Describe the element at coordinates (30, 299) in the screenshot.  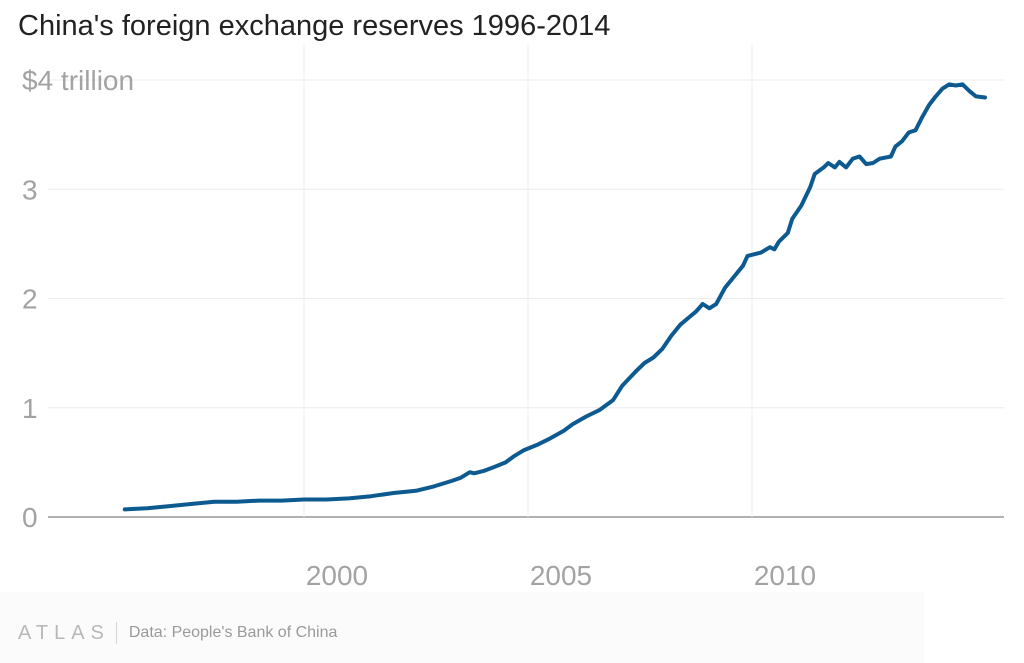
I see `y-tick-label: 2` at that location.